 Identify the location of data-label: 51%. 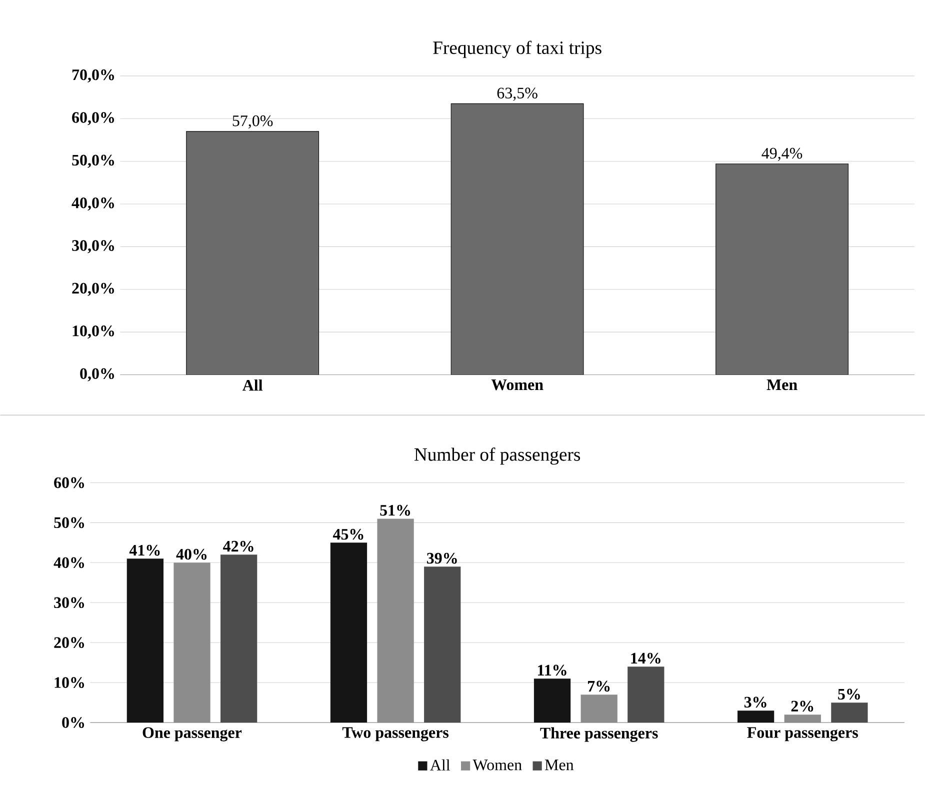
(395, 510).